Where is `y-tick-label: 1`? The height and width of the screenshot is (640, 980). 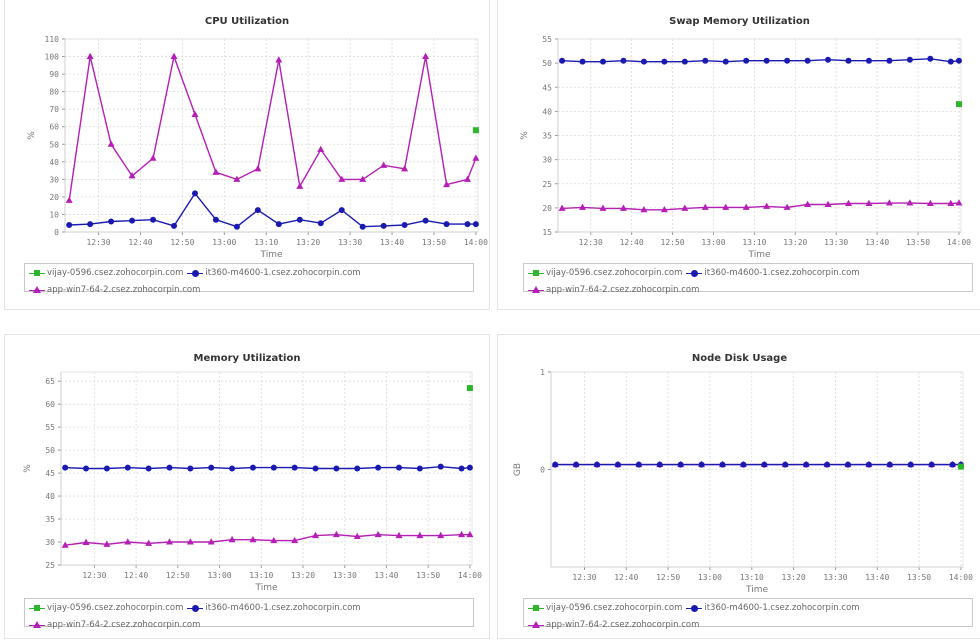
y-tick-label: 1 is located at coordinates (542, 372).